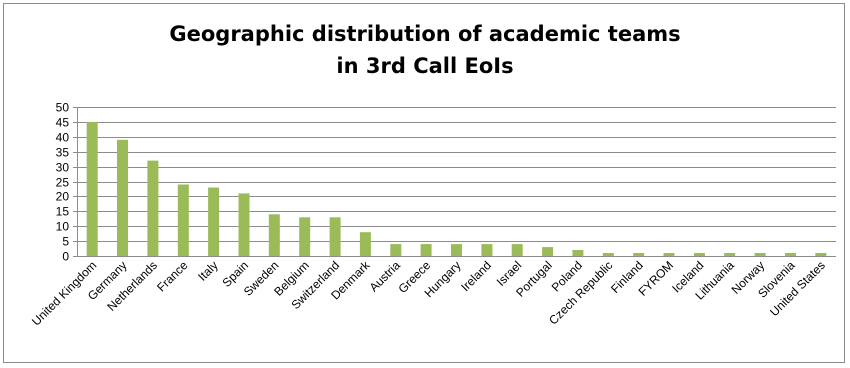 This screenshot has width=850, height=368. I want to click on bar-ireland, so click(487, 250).